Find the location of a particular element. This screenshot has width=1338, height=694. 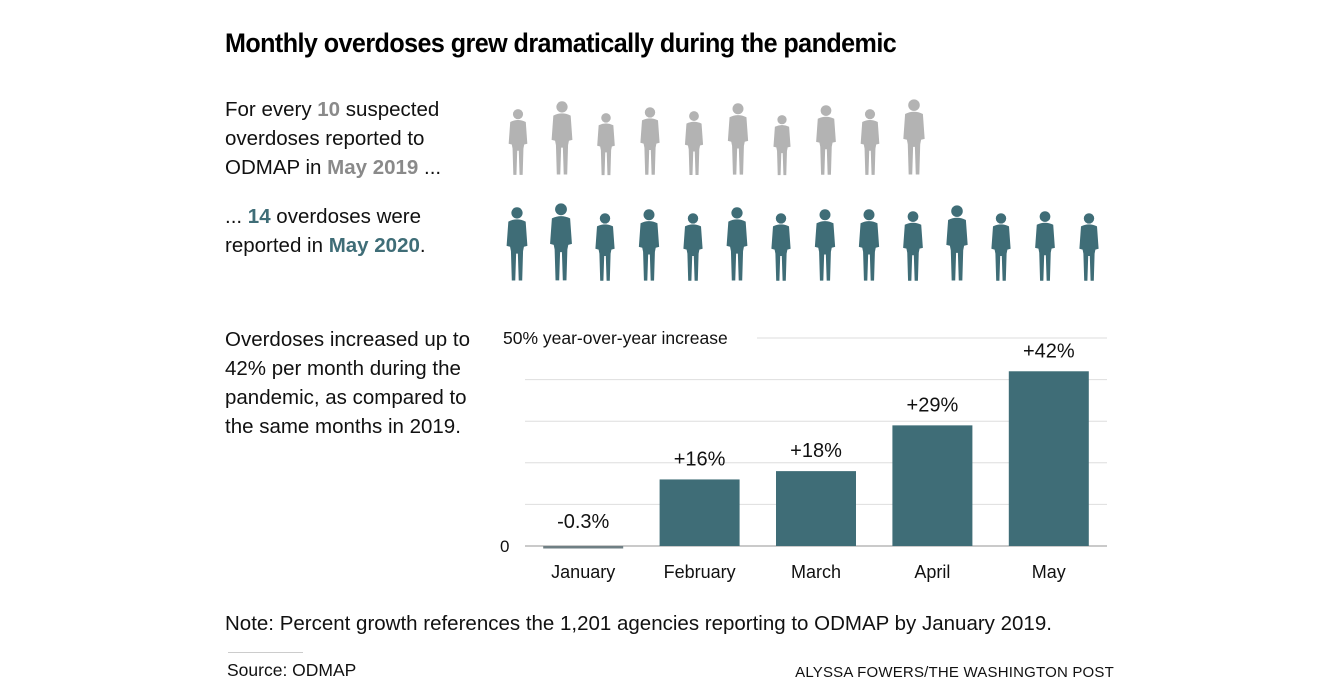

intro-text-part: suspected overdoses reported to ODMAP in is located at coordinates (332, 138).